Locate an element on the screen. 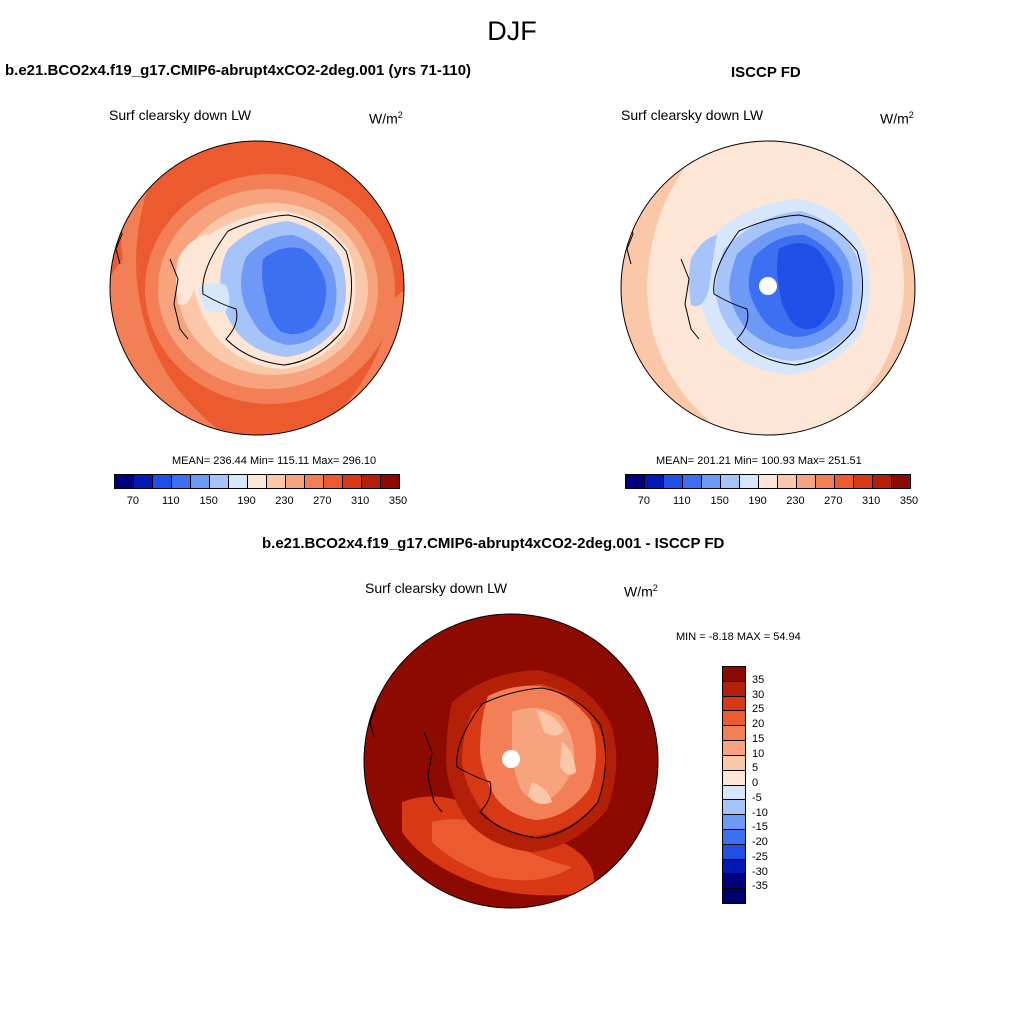 The height and width of the screenshot is (1024, 1024). obs-variable-label: Surf clearsky down LW is located at coordinates (692, 115).